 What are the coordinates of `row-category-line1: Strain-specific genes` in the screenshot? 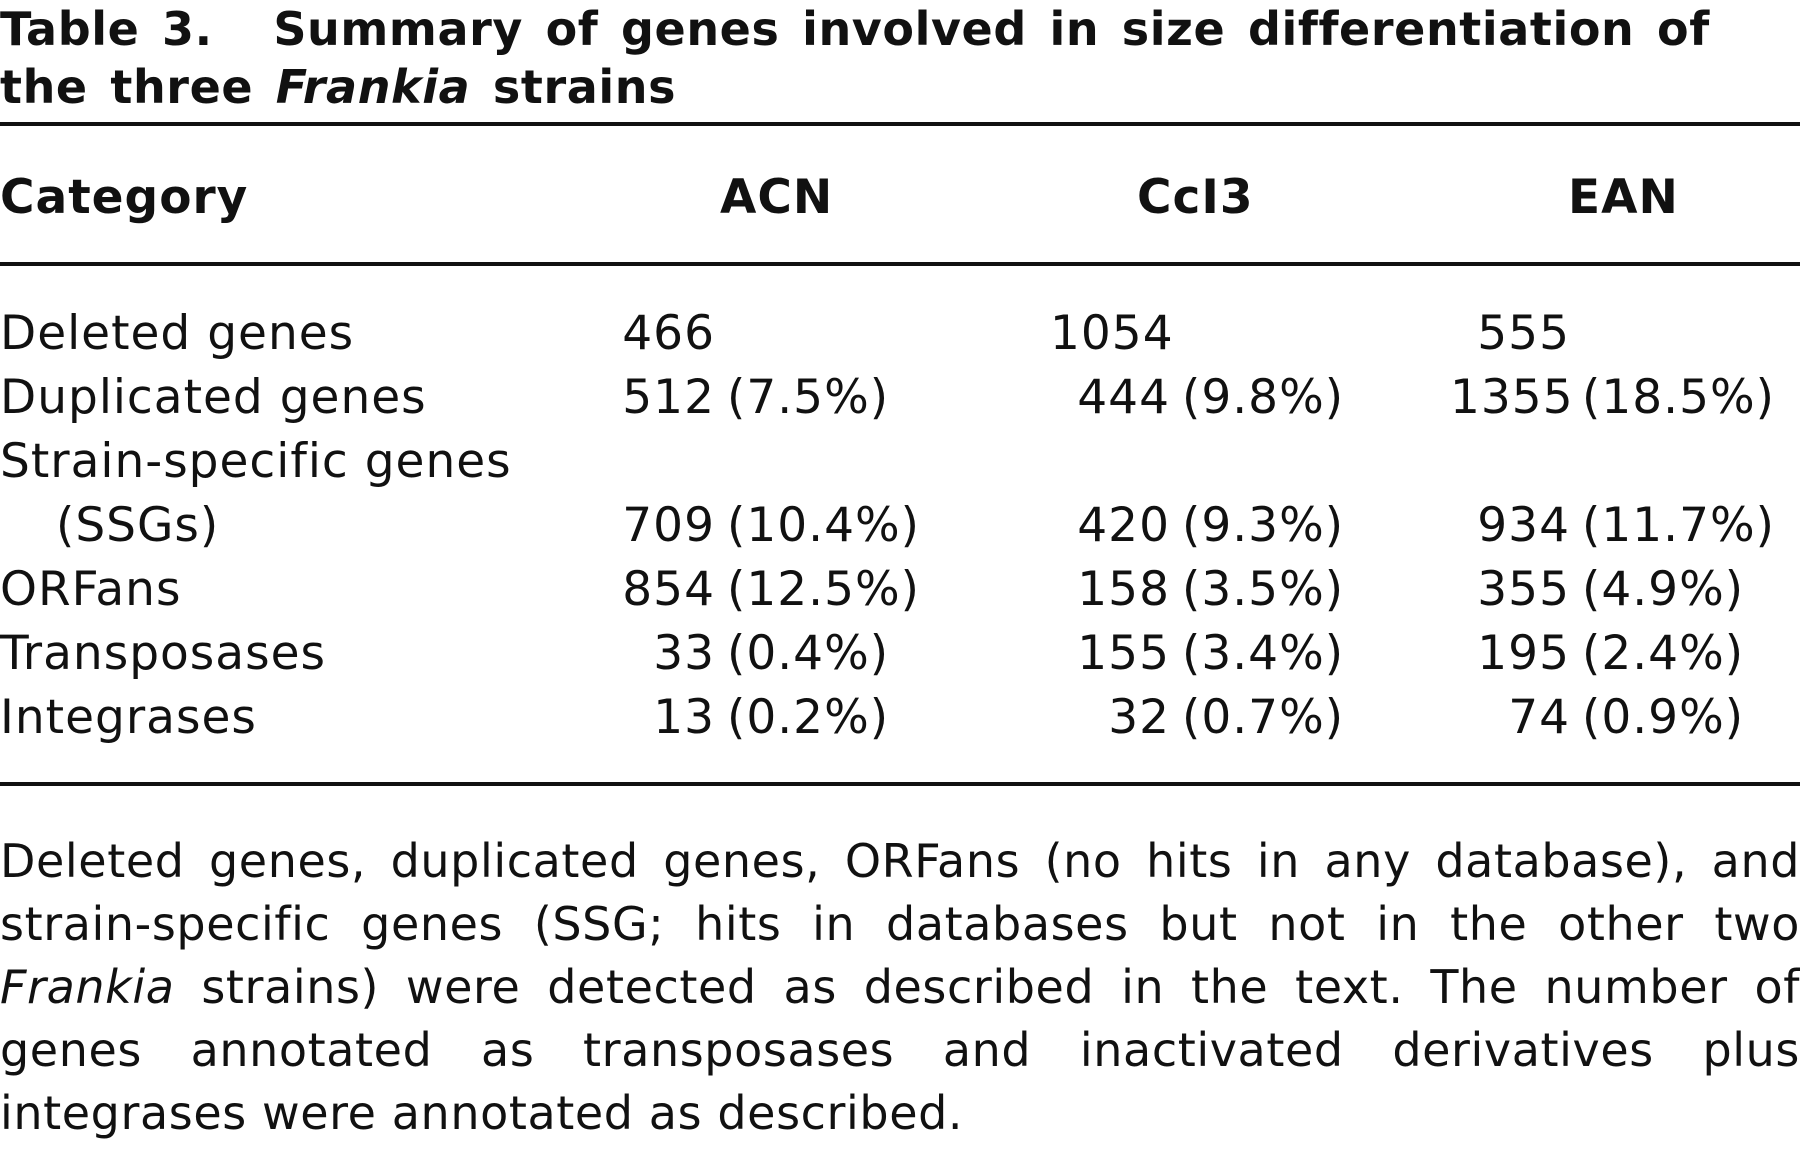 It's located at (256, 461).